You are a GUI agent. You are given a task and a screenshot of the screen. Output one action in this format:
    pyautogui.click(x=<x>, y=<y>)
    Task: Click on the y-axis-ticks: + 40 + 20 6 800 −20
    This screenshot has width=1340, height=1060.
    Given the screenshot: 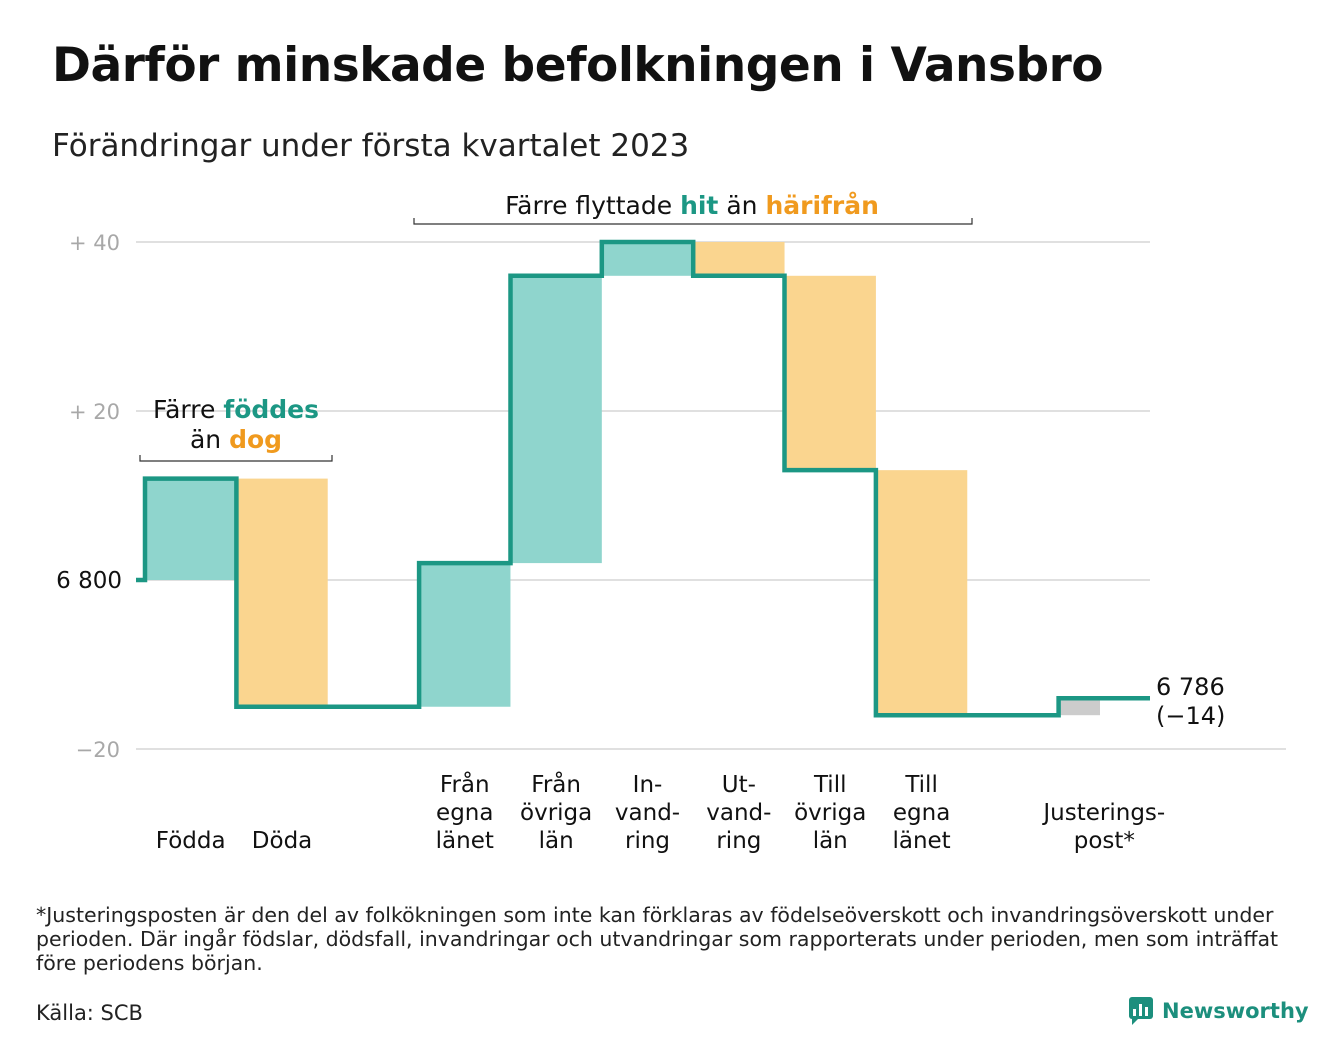 What is the action you would take?
    pyautogui.click(x=89, y=496)
    